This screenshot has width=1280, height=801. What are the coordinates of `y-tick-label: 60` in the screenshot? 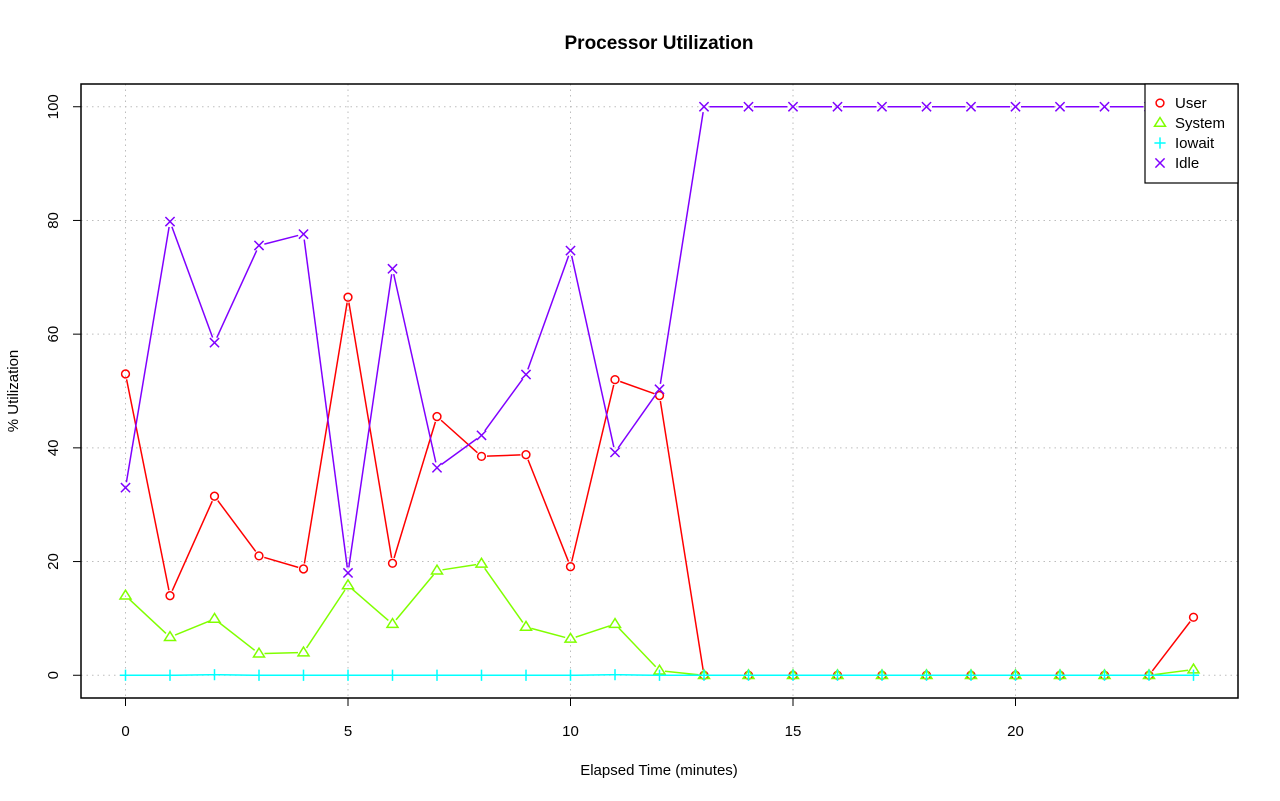 It's located at (53, 334).